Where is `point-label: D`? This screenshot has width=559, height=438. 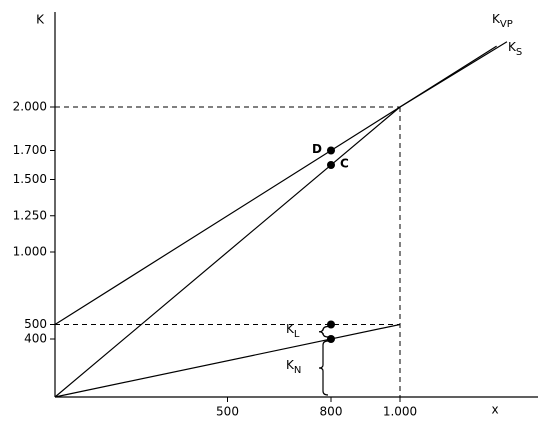 point-label: D is located at coordinates (317, 149).